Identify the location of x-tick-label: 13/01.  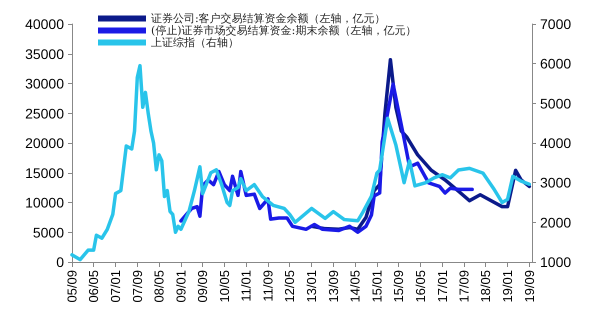
(312, 286).